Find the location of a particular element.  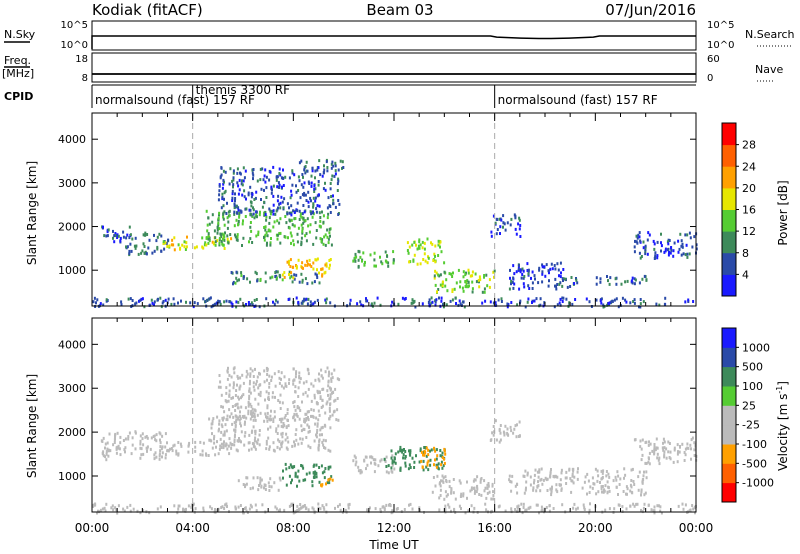

nave-tick-bottom: 0 is located at coordinates (710, 78).